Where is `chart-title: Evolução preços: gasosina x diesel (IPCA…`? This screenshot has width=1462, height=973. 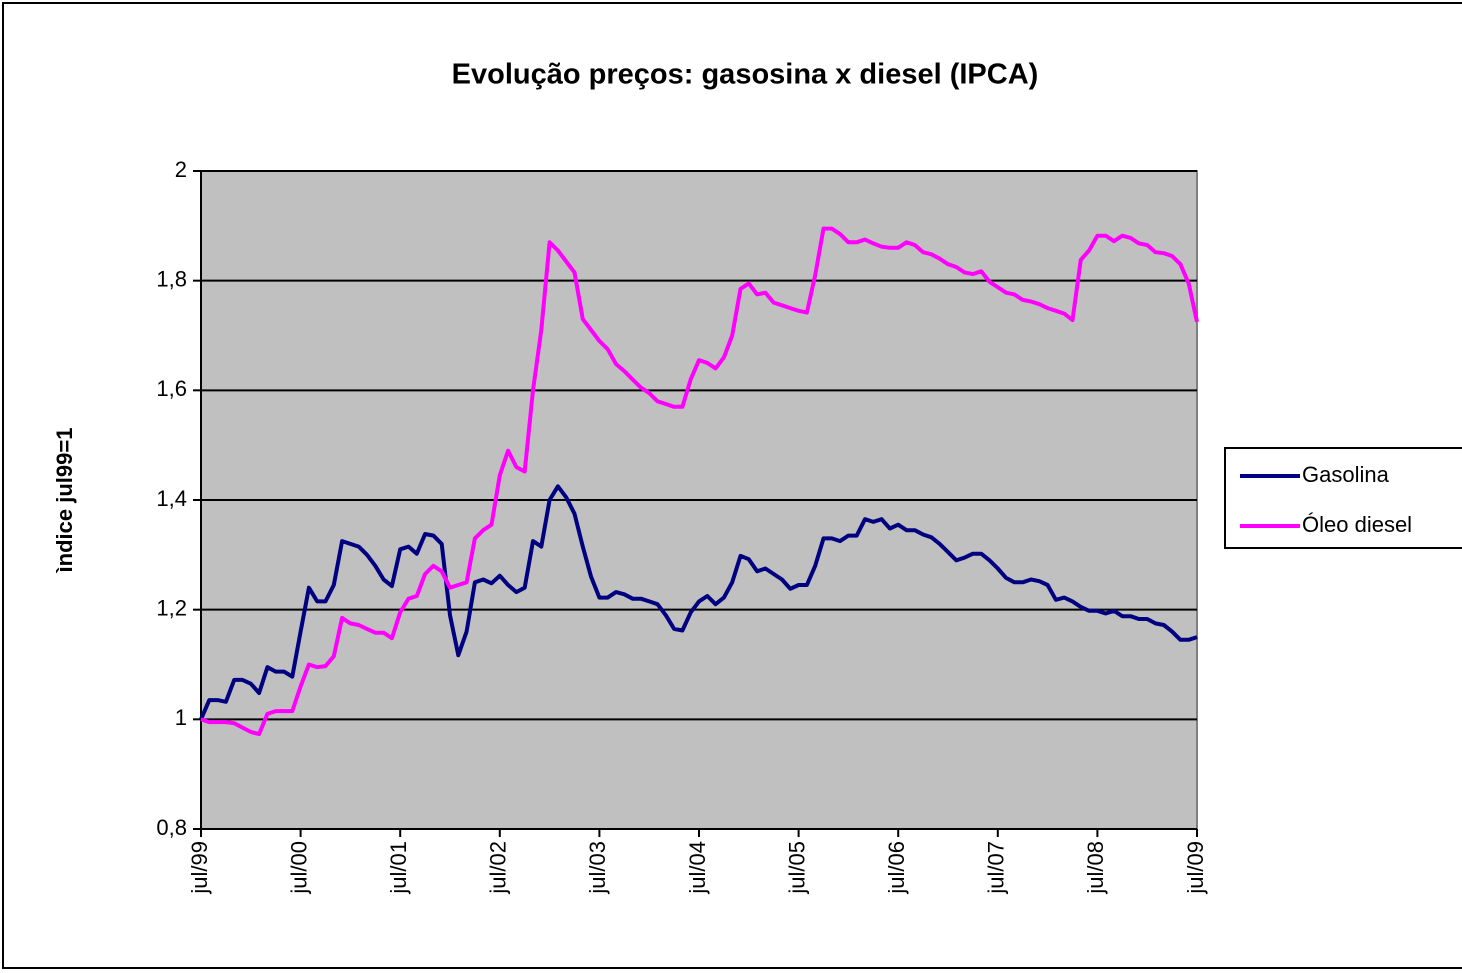 chart-title: Evolução preços: gasosina x diesel (IPCA… is located at coordinates (745, 75).